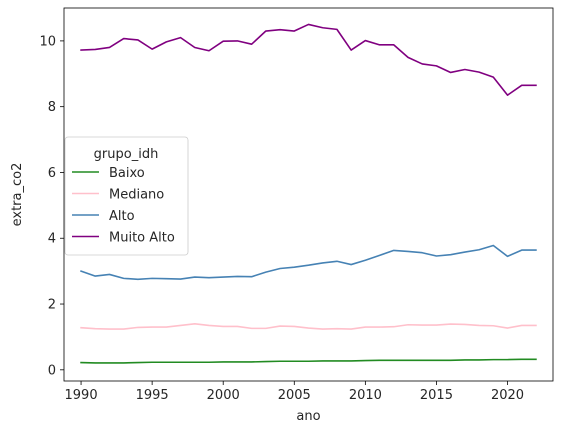  Describe the element at coordinates (17, 195) in the screenshot. I see `y-axis-label: extra_co2` at that location.